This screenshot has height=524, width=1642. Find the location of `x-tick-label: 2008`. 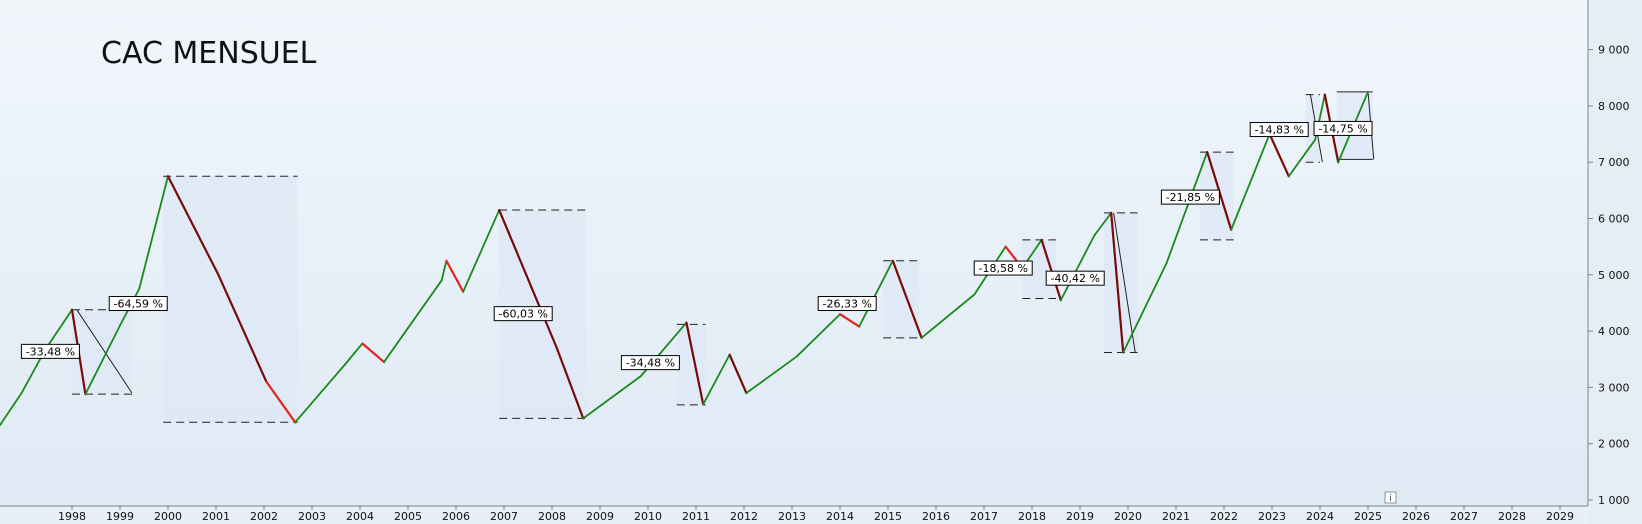

x-tick-label: 2008 is located at coordinates (552, 516).